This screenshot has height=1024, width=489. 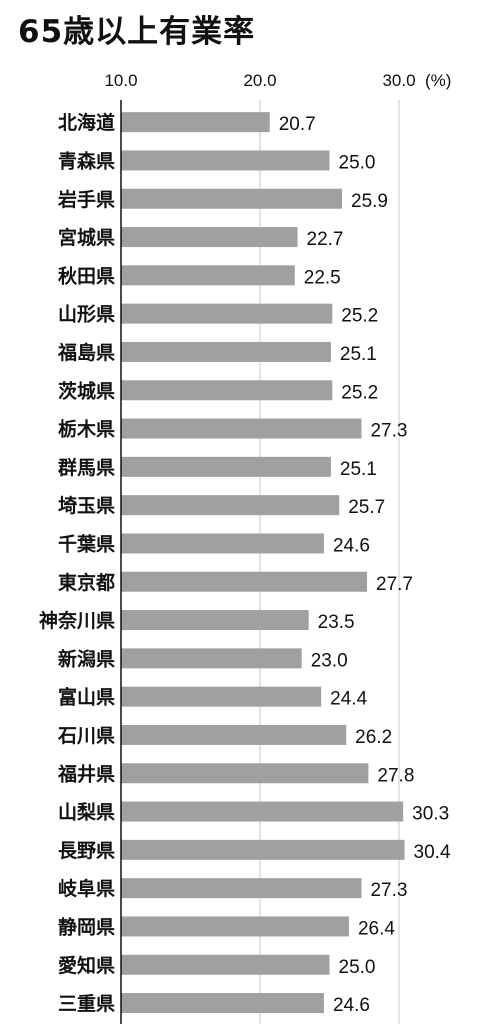 I want to click on category-label: 群馬県, so click(x=86, y=467).